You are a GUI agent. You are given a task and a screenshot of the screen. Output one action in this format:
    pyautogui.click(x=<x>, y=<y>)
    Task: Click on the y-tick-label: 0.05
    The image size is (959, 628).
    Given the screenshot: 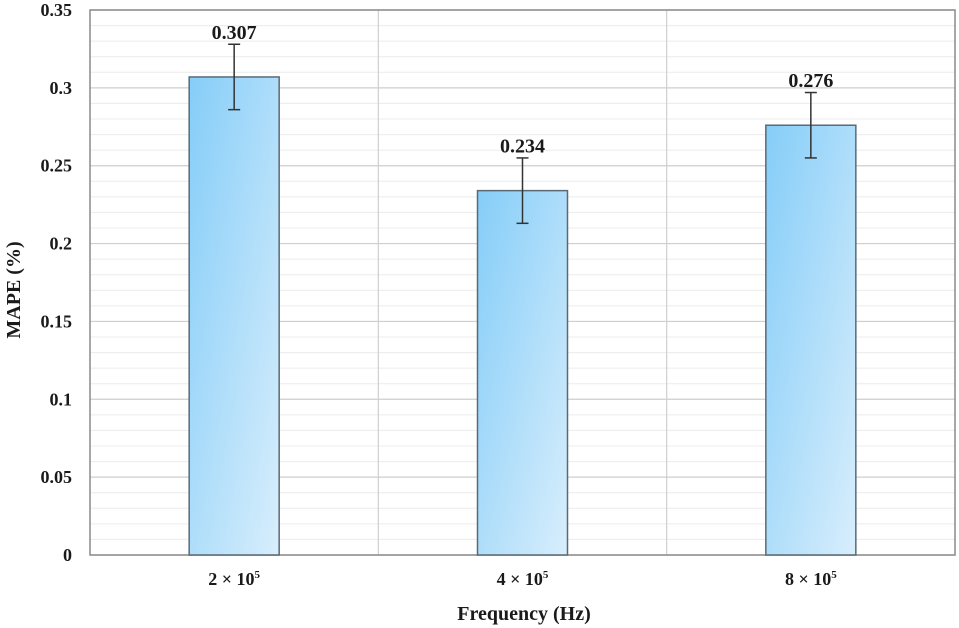 What is the action you would take?
    pyautogui.click(x=57, y=477)
    